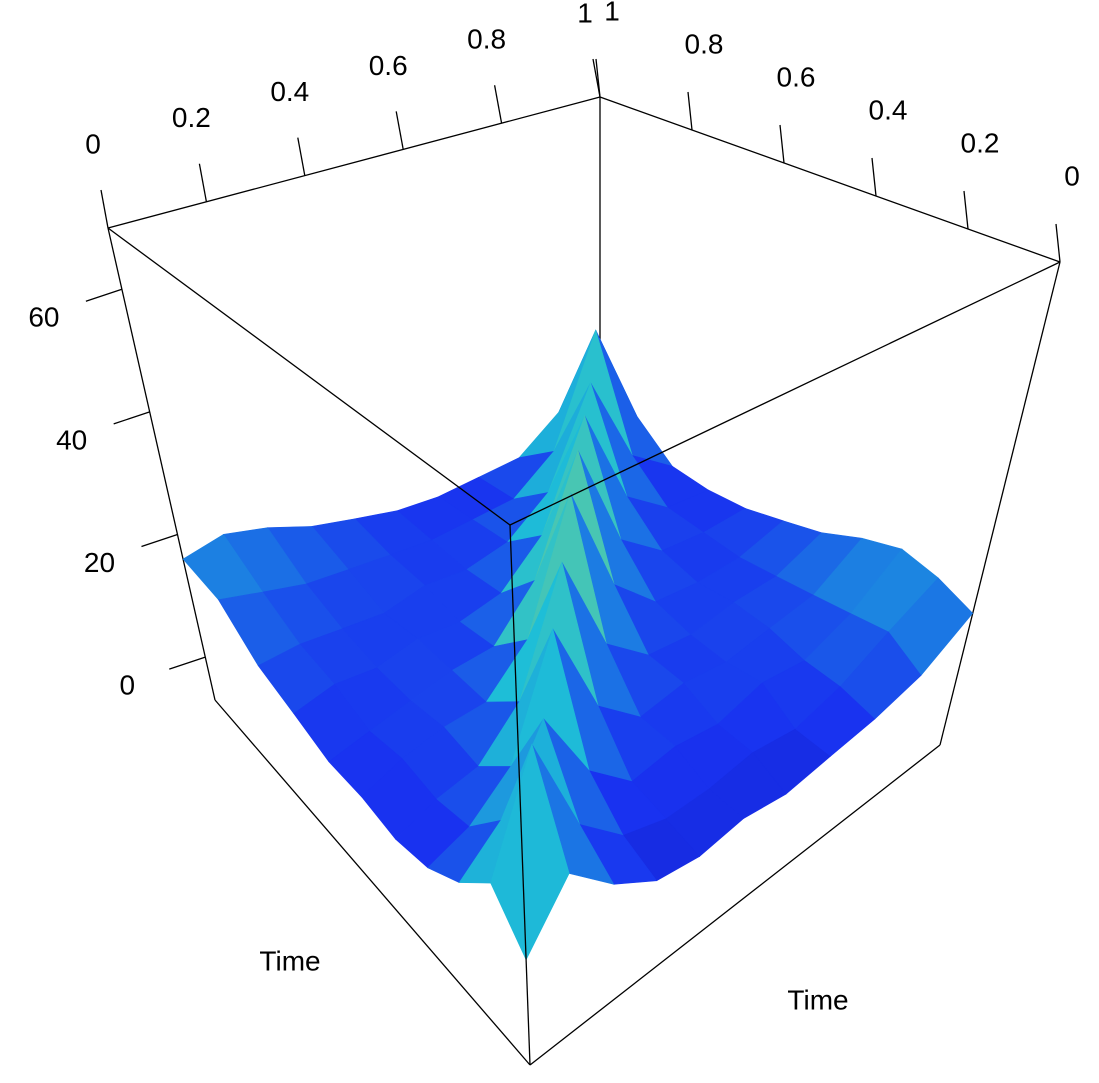 The height and width of the screenshot is (1083, 1099). Describe the element at coordinates (1072, 175) in the screenshot. I see `y-tick-label: 0` at that location.